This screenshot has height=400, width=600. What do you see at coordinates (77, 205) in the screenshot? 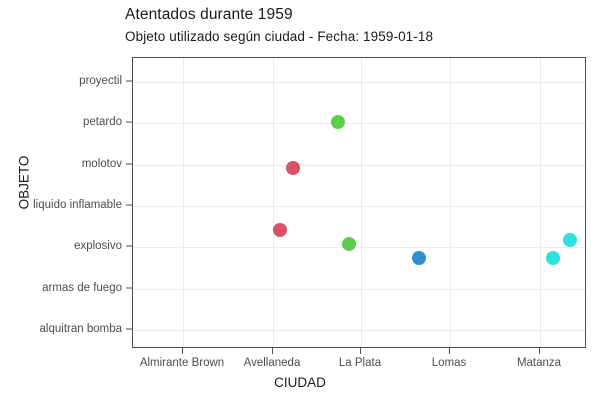
I see `y-axis-tick-label: liquido inflamable` at bounding box center [77, 205].